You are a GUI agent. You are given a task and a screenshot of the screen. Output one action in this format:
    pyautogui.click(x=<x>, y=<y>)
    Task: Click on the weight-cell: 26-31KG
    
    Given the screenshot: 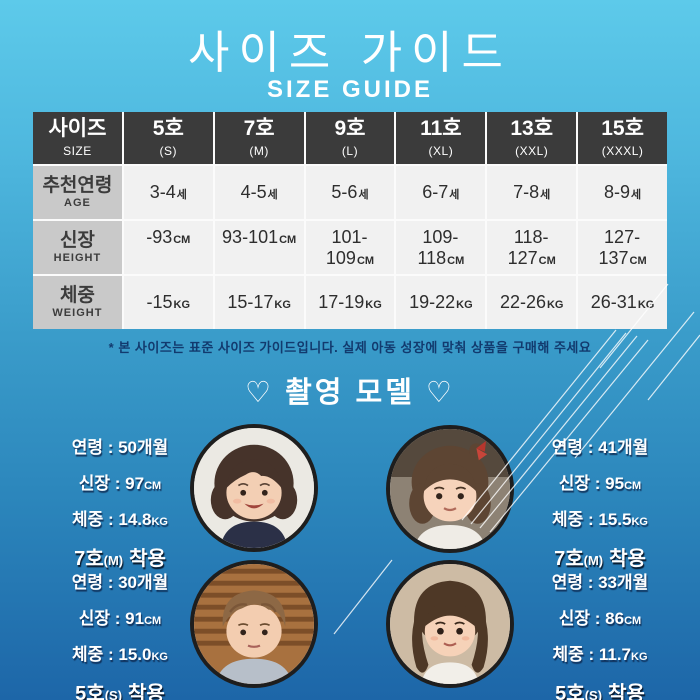 What is the action you would take?
    pyautogui.click(x=622, y=302)
    